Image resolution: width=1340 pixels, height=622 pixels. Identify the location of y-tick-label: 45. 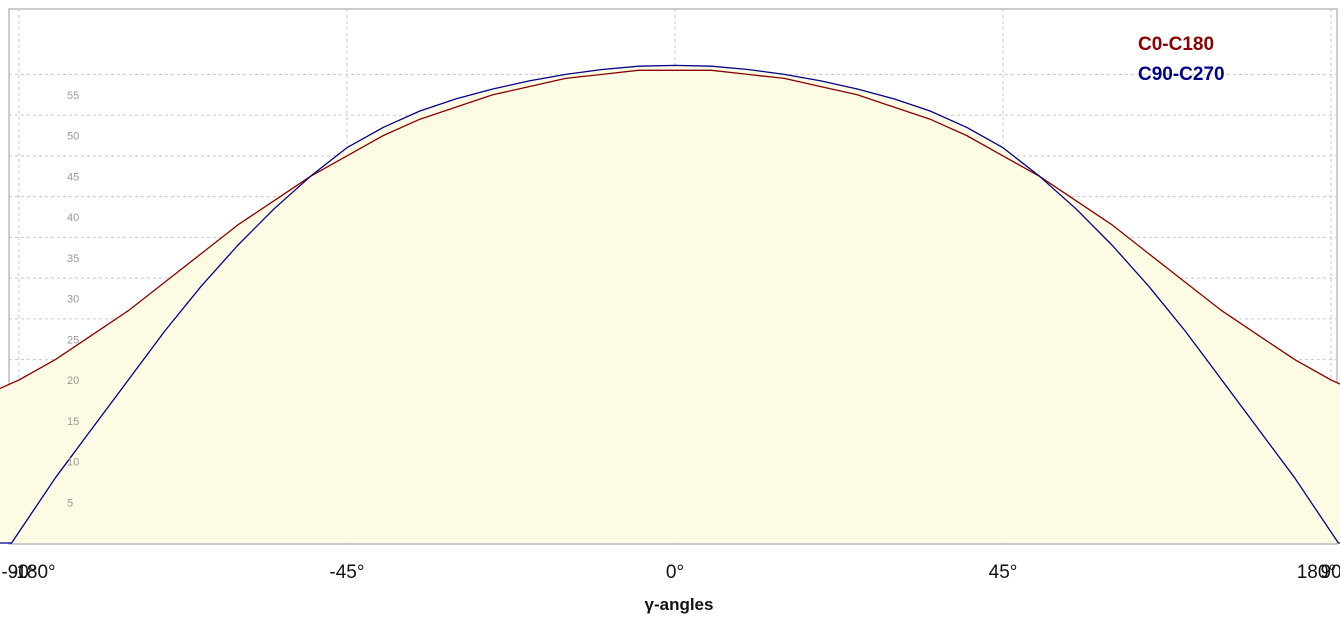
(73, 177).